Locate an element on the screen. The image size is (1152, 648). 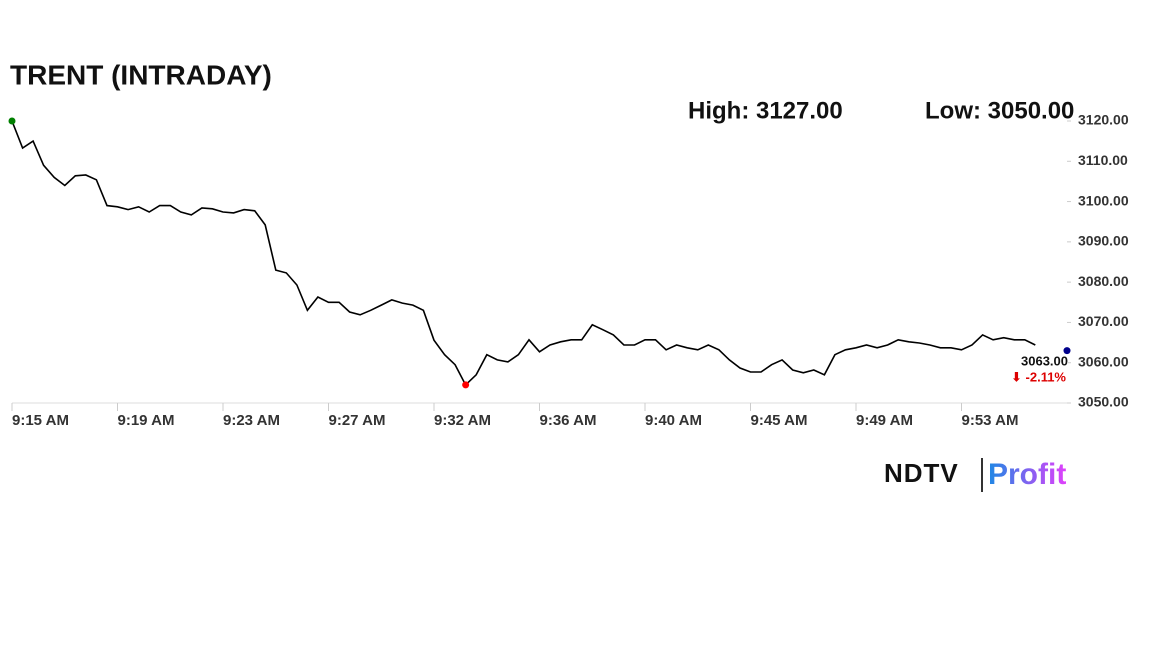
high-label: High: 3127.00 is located at coordinates (765, 110).